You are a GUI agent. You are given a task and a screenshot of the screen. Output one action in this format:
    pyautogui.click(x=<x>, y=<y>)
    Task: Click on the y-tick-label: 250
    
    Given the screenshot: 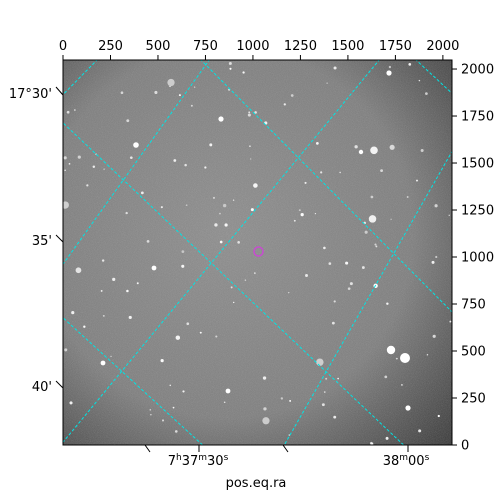 What is the action you would take?
    pyautogui.click(x=473, y=399)
    